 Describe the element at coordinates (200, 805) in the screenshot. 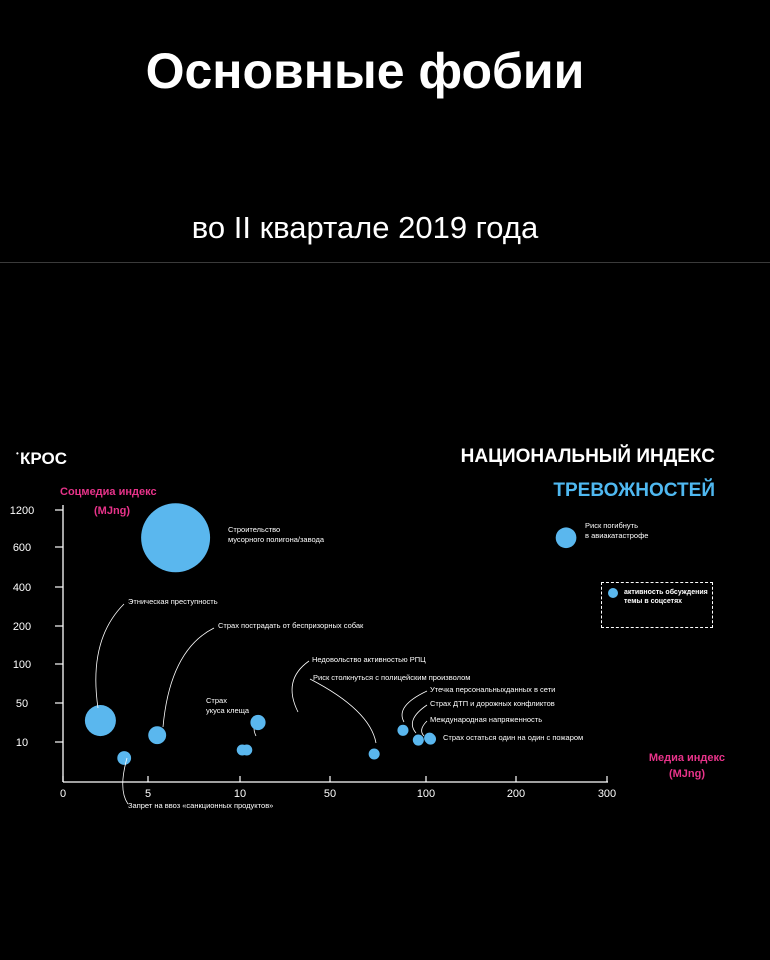

I see `data-label: Запрет на ввоз «санкционных продуктов»` at that location.